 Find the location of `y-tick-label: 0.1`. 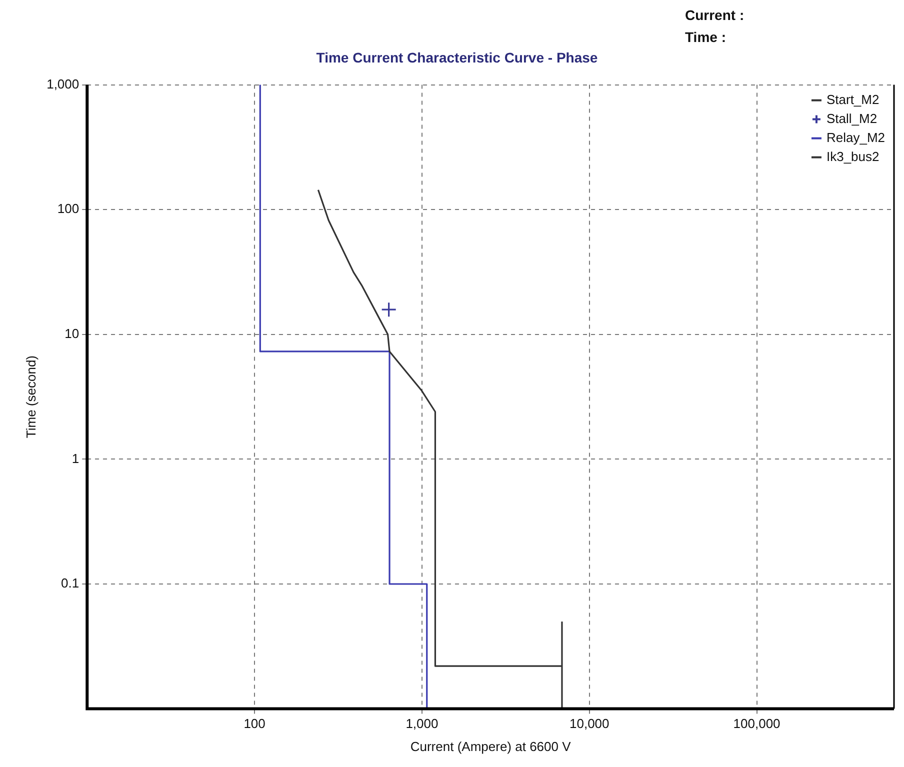

y-tick-label: 0.1 is located at coordinates (70, 583).